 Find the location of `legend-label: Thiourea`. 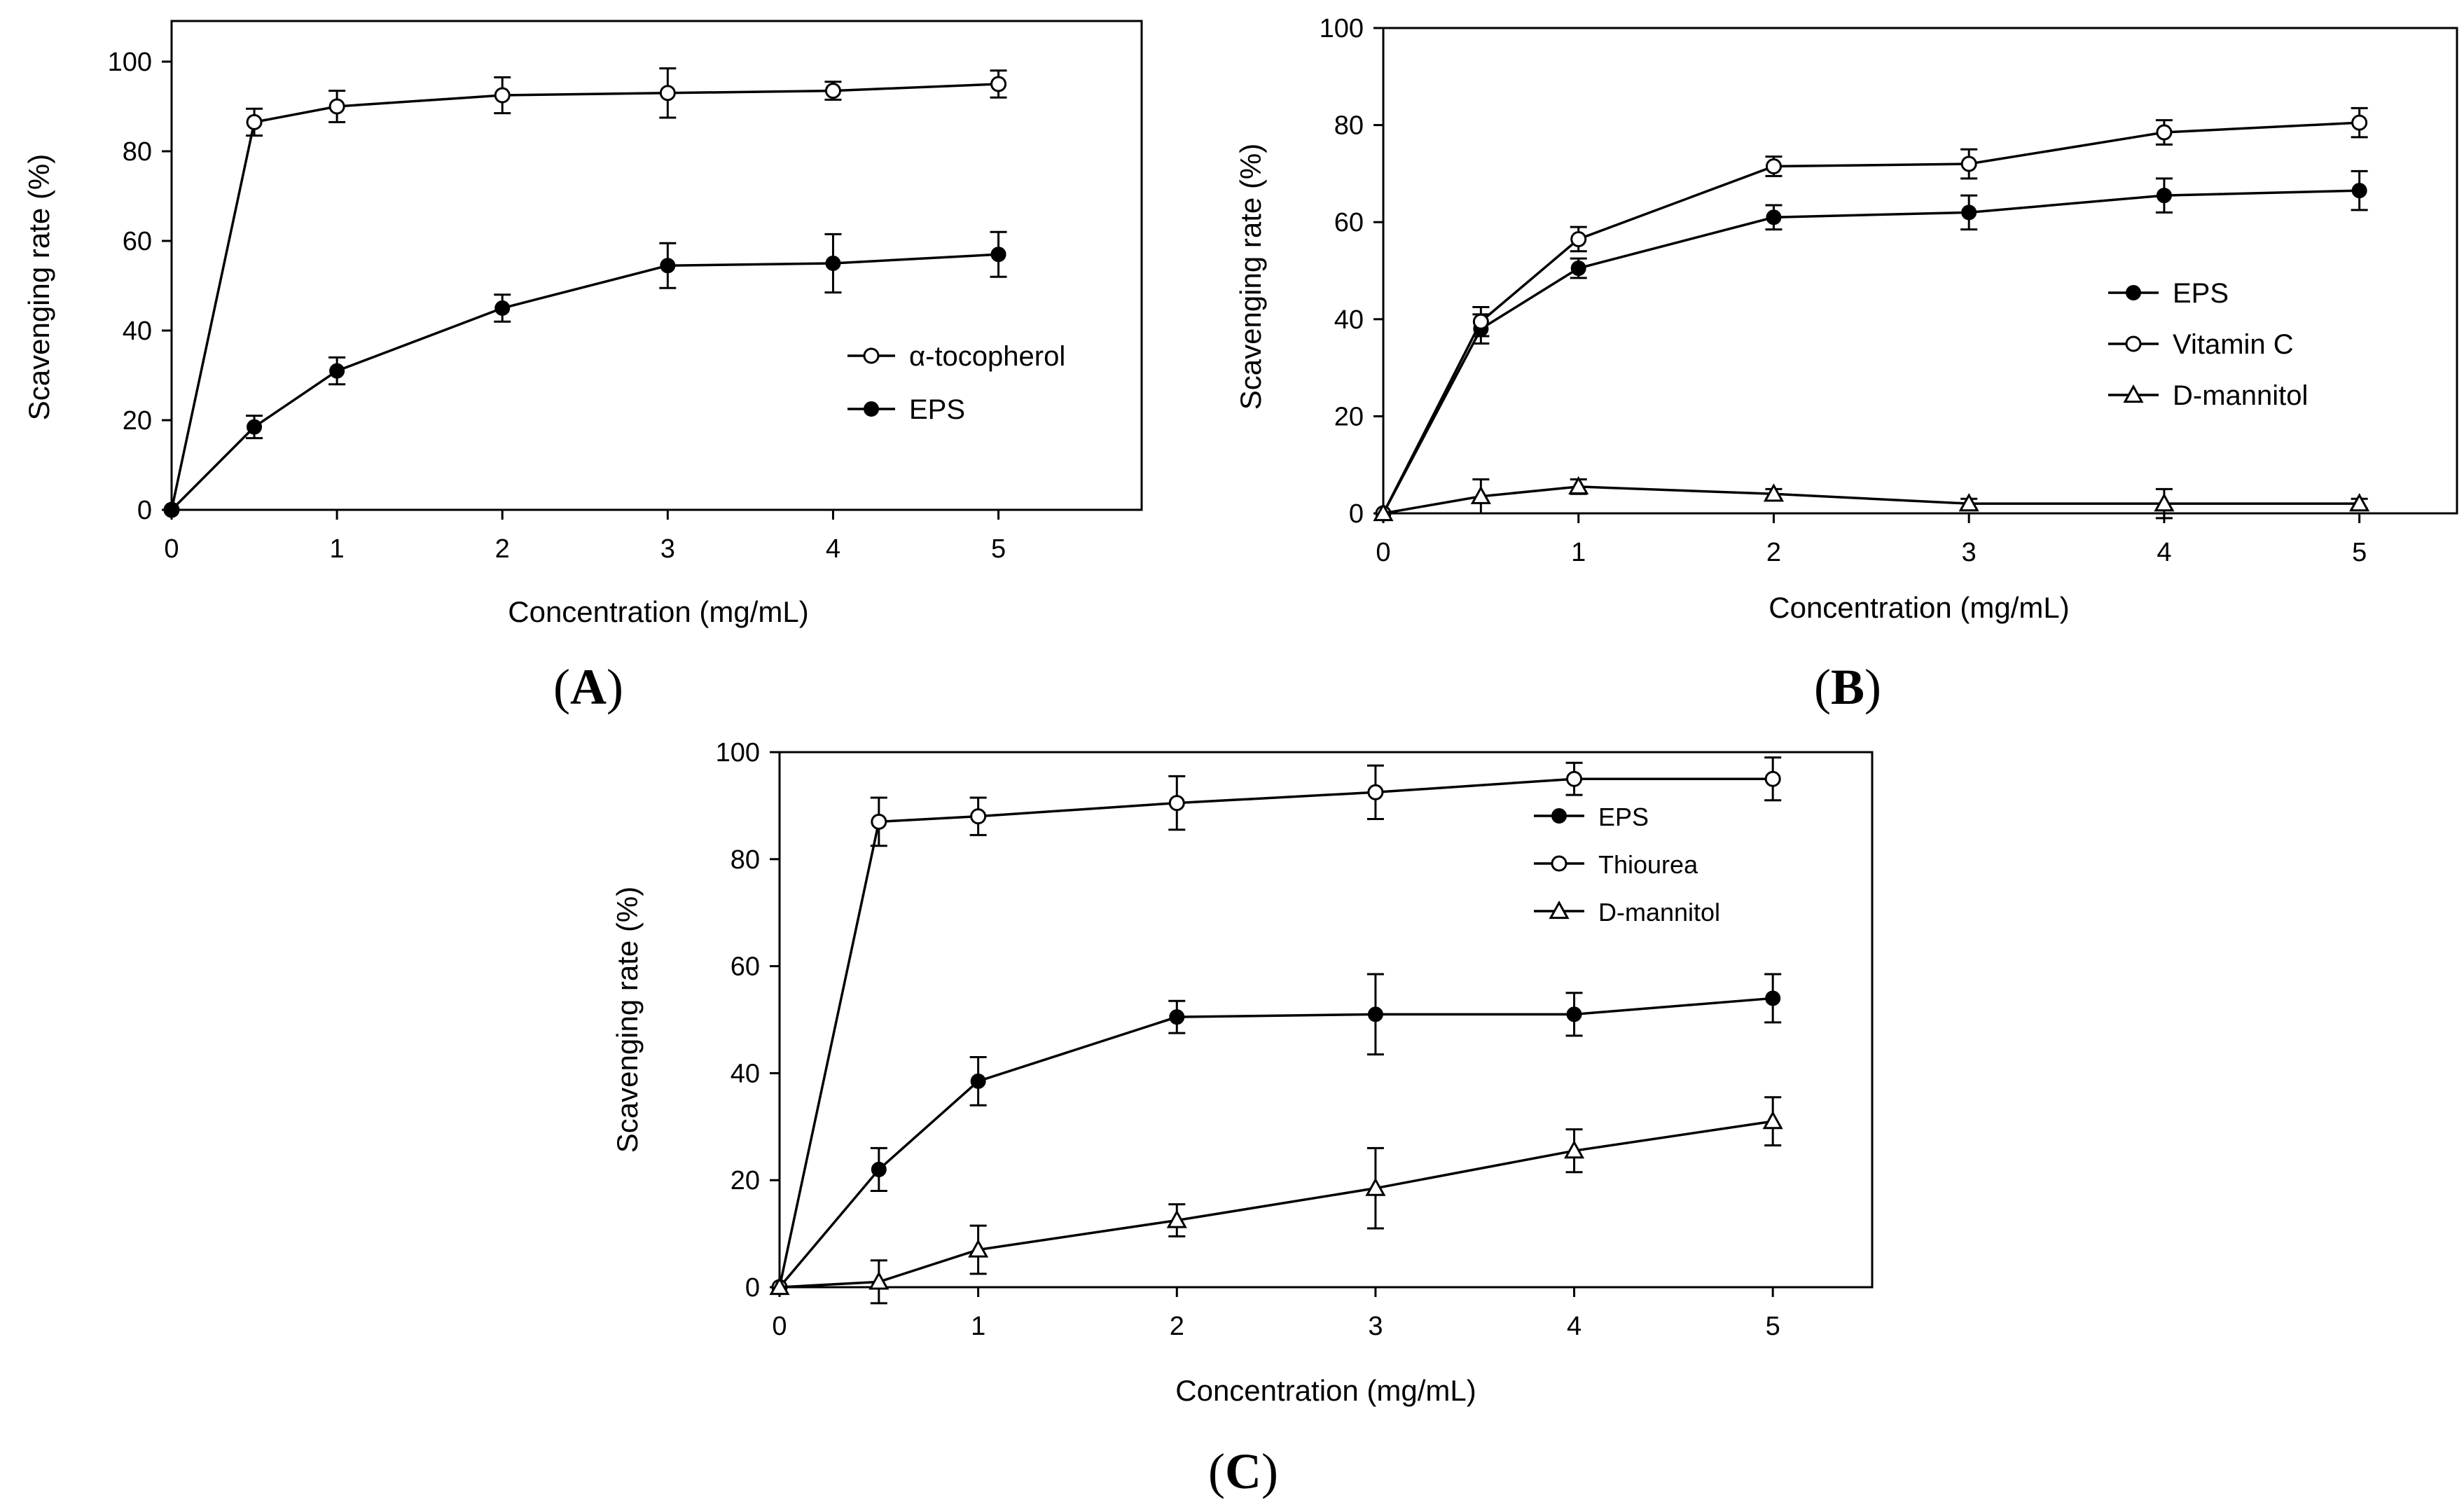

legend-label: Thiourea is located at coordinates (1648, 865).